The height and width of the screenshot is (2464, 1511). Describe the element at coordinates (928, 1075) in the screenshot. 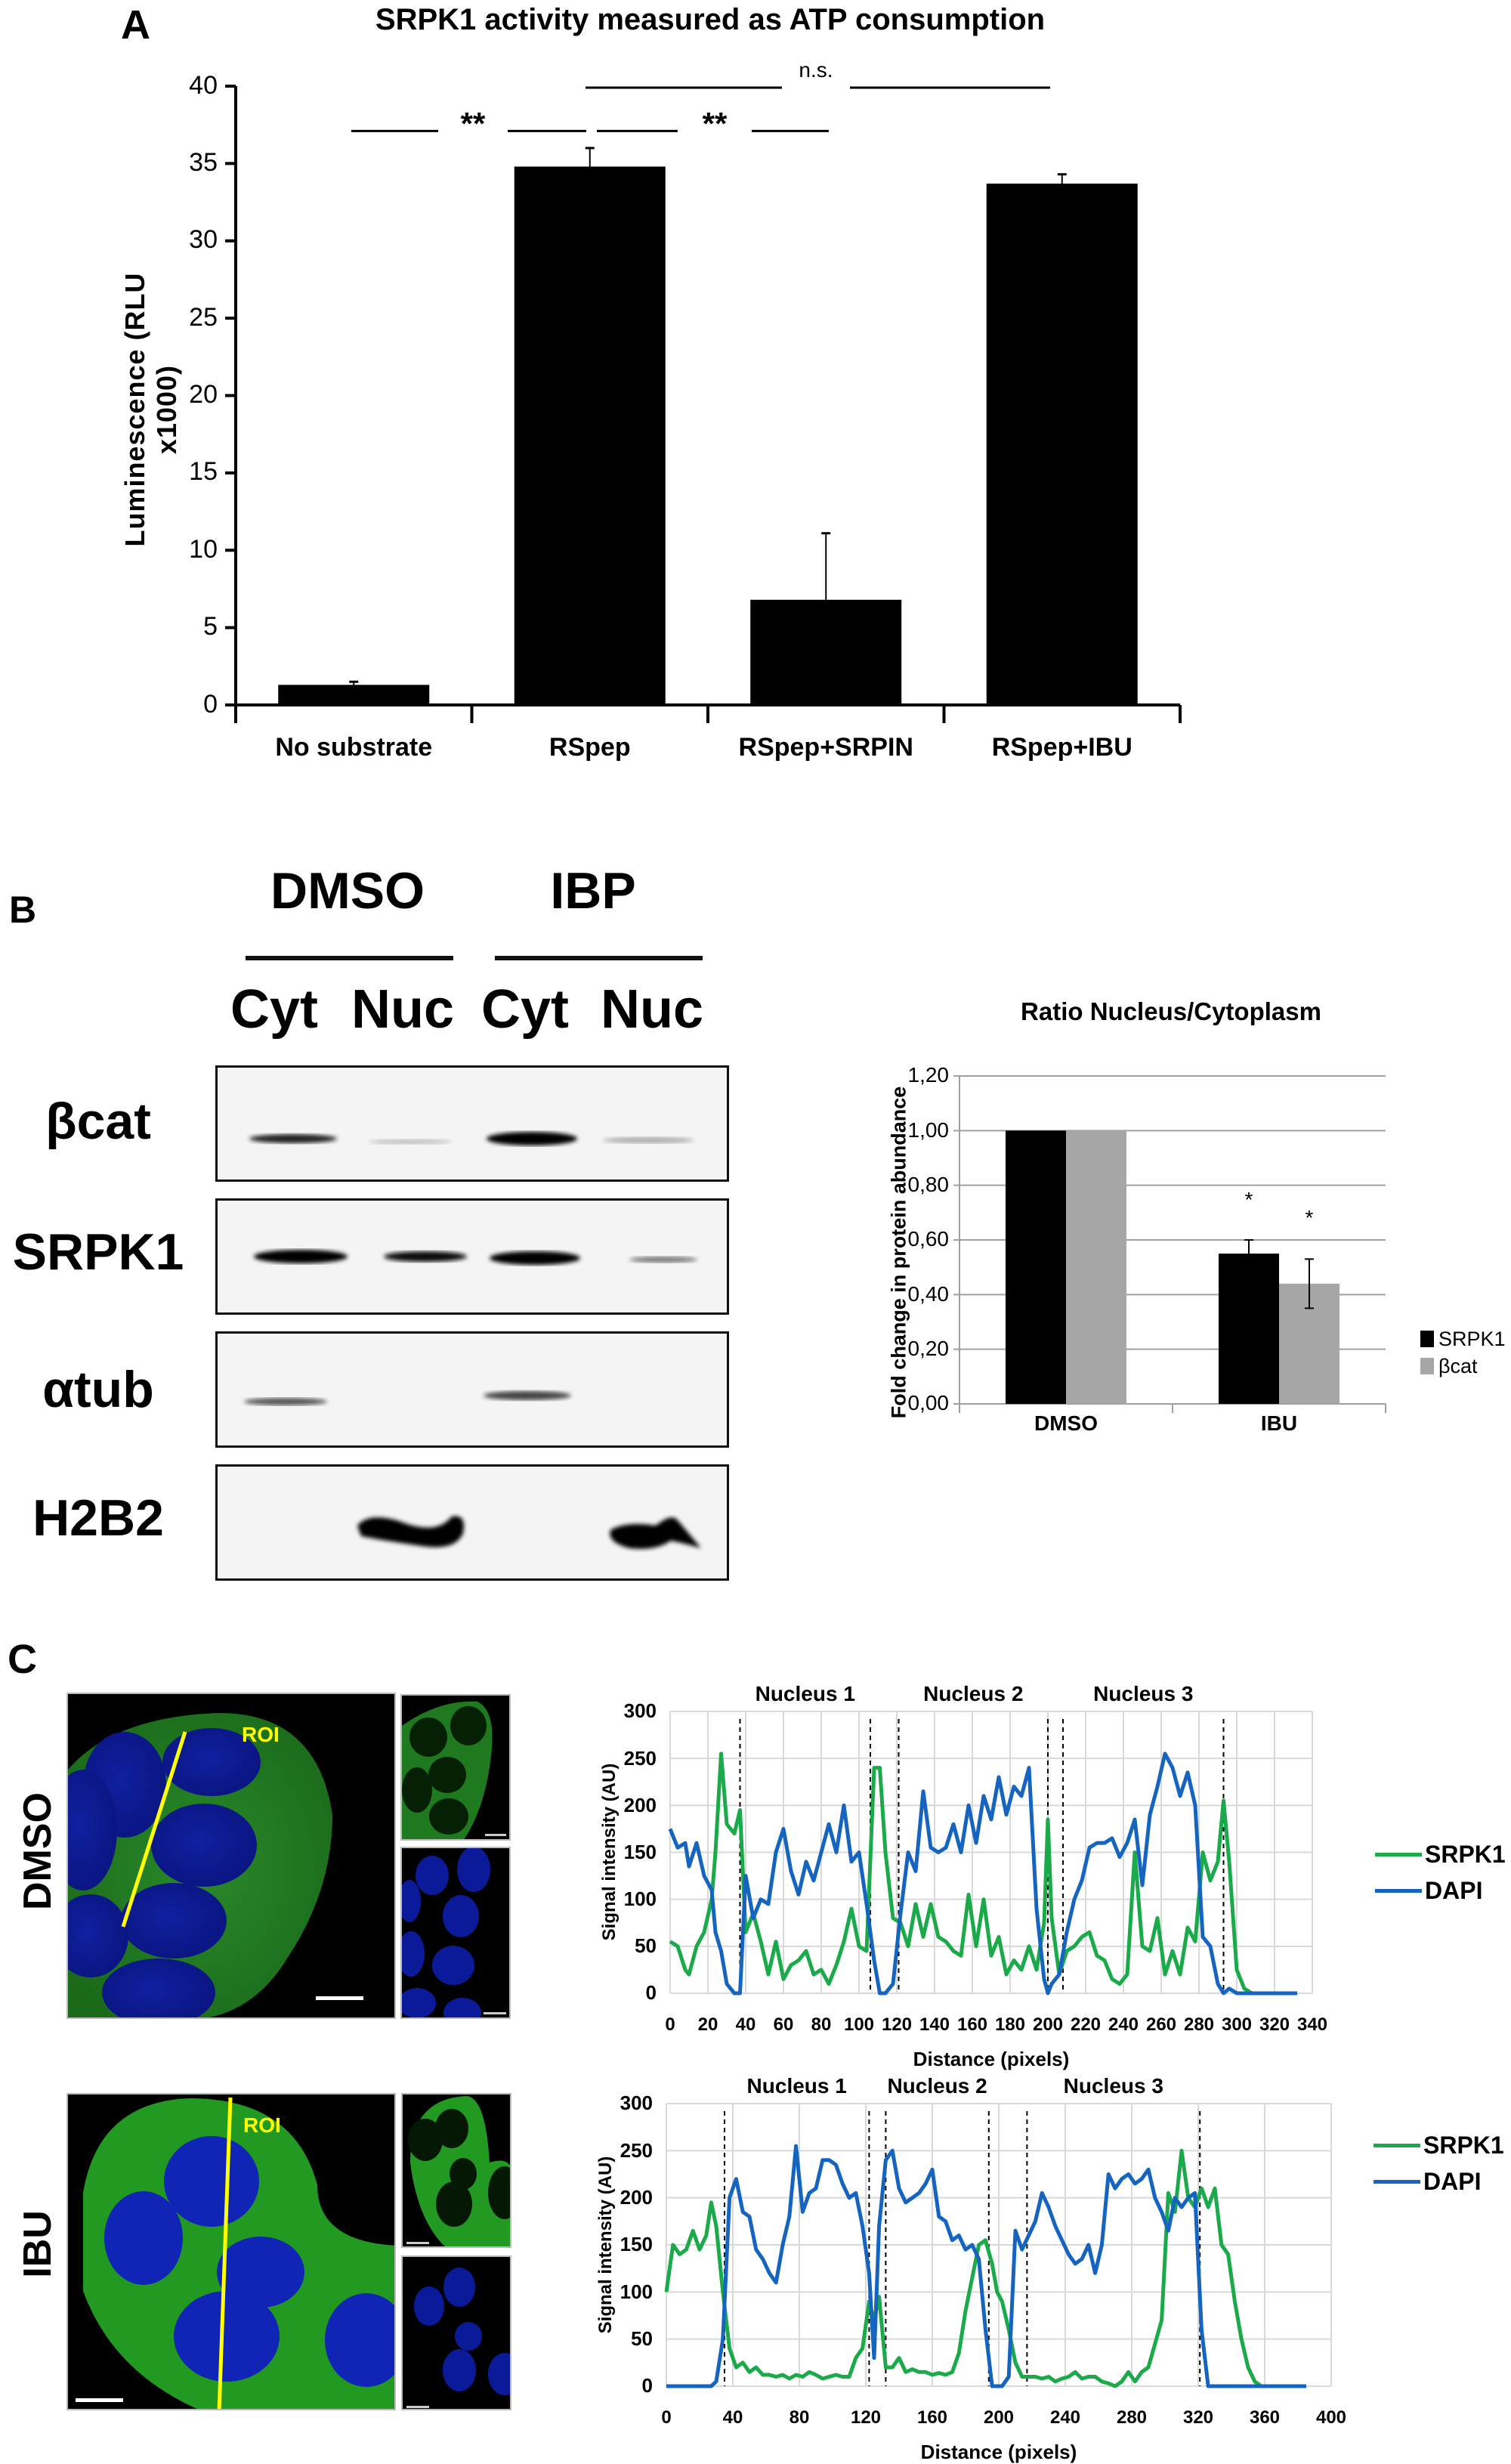

I see `y-tick-label: 1,20` at that location.